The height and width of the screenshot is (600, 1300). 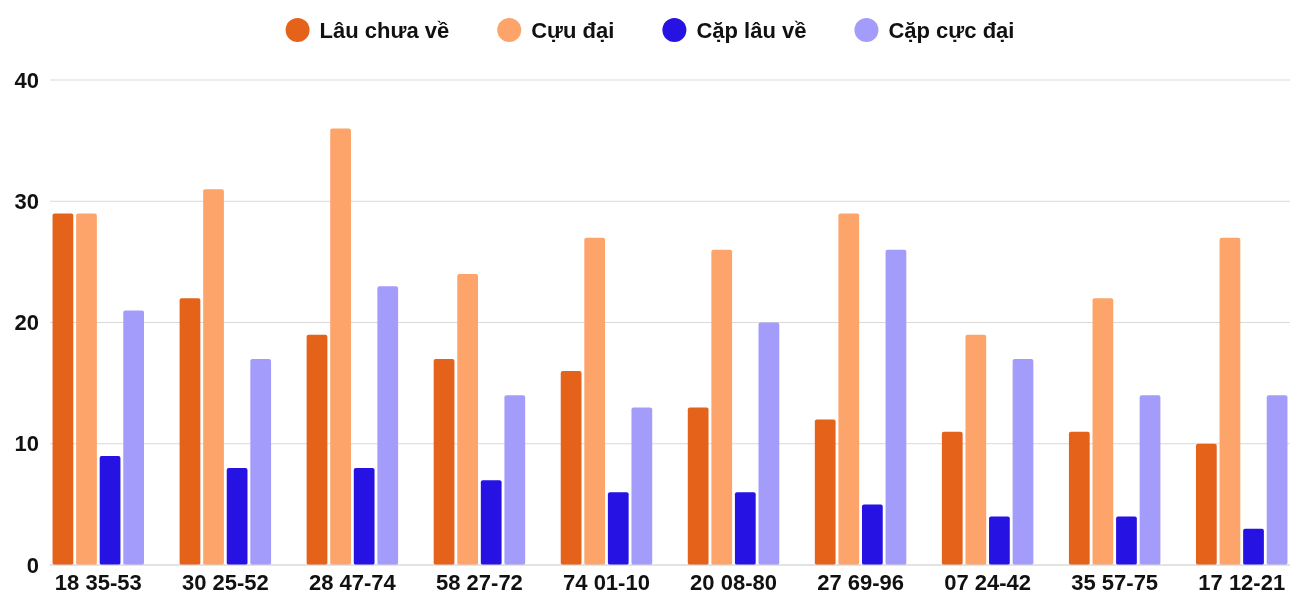 I want to click on x-tick-label: 18 35-53, so click(x=98, y=582).